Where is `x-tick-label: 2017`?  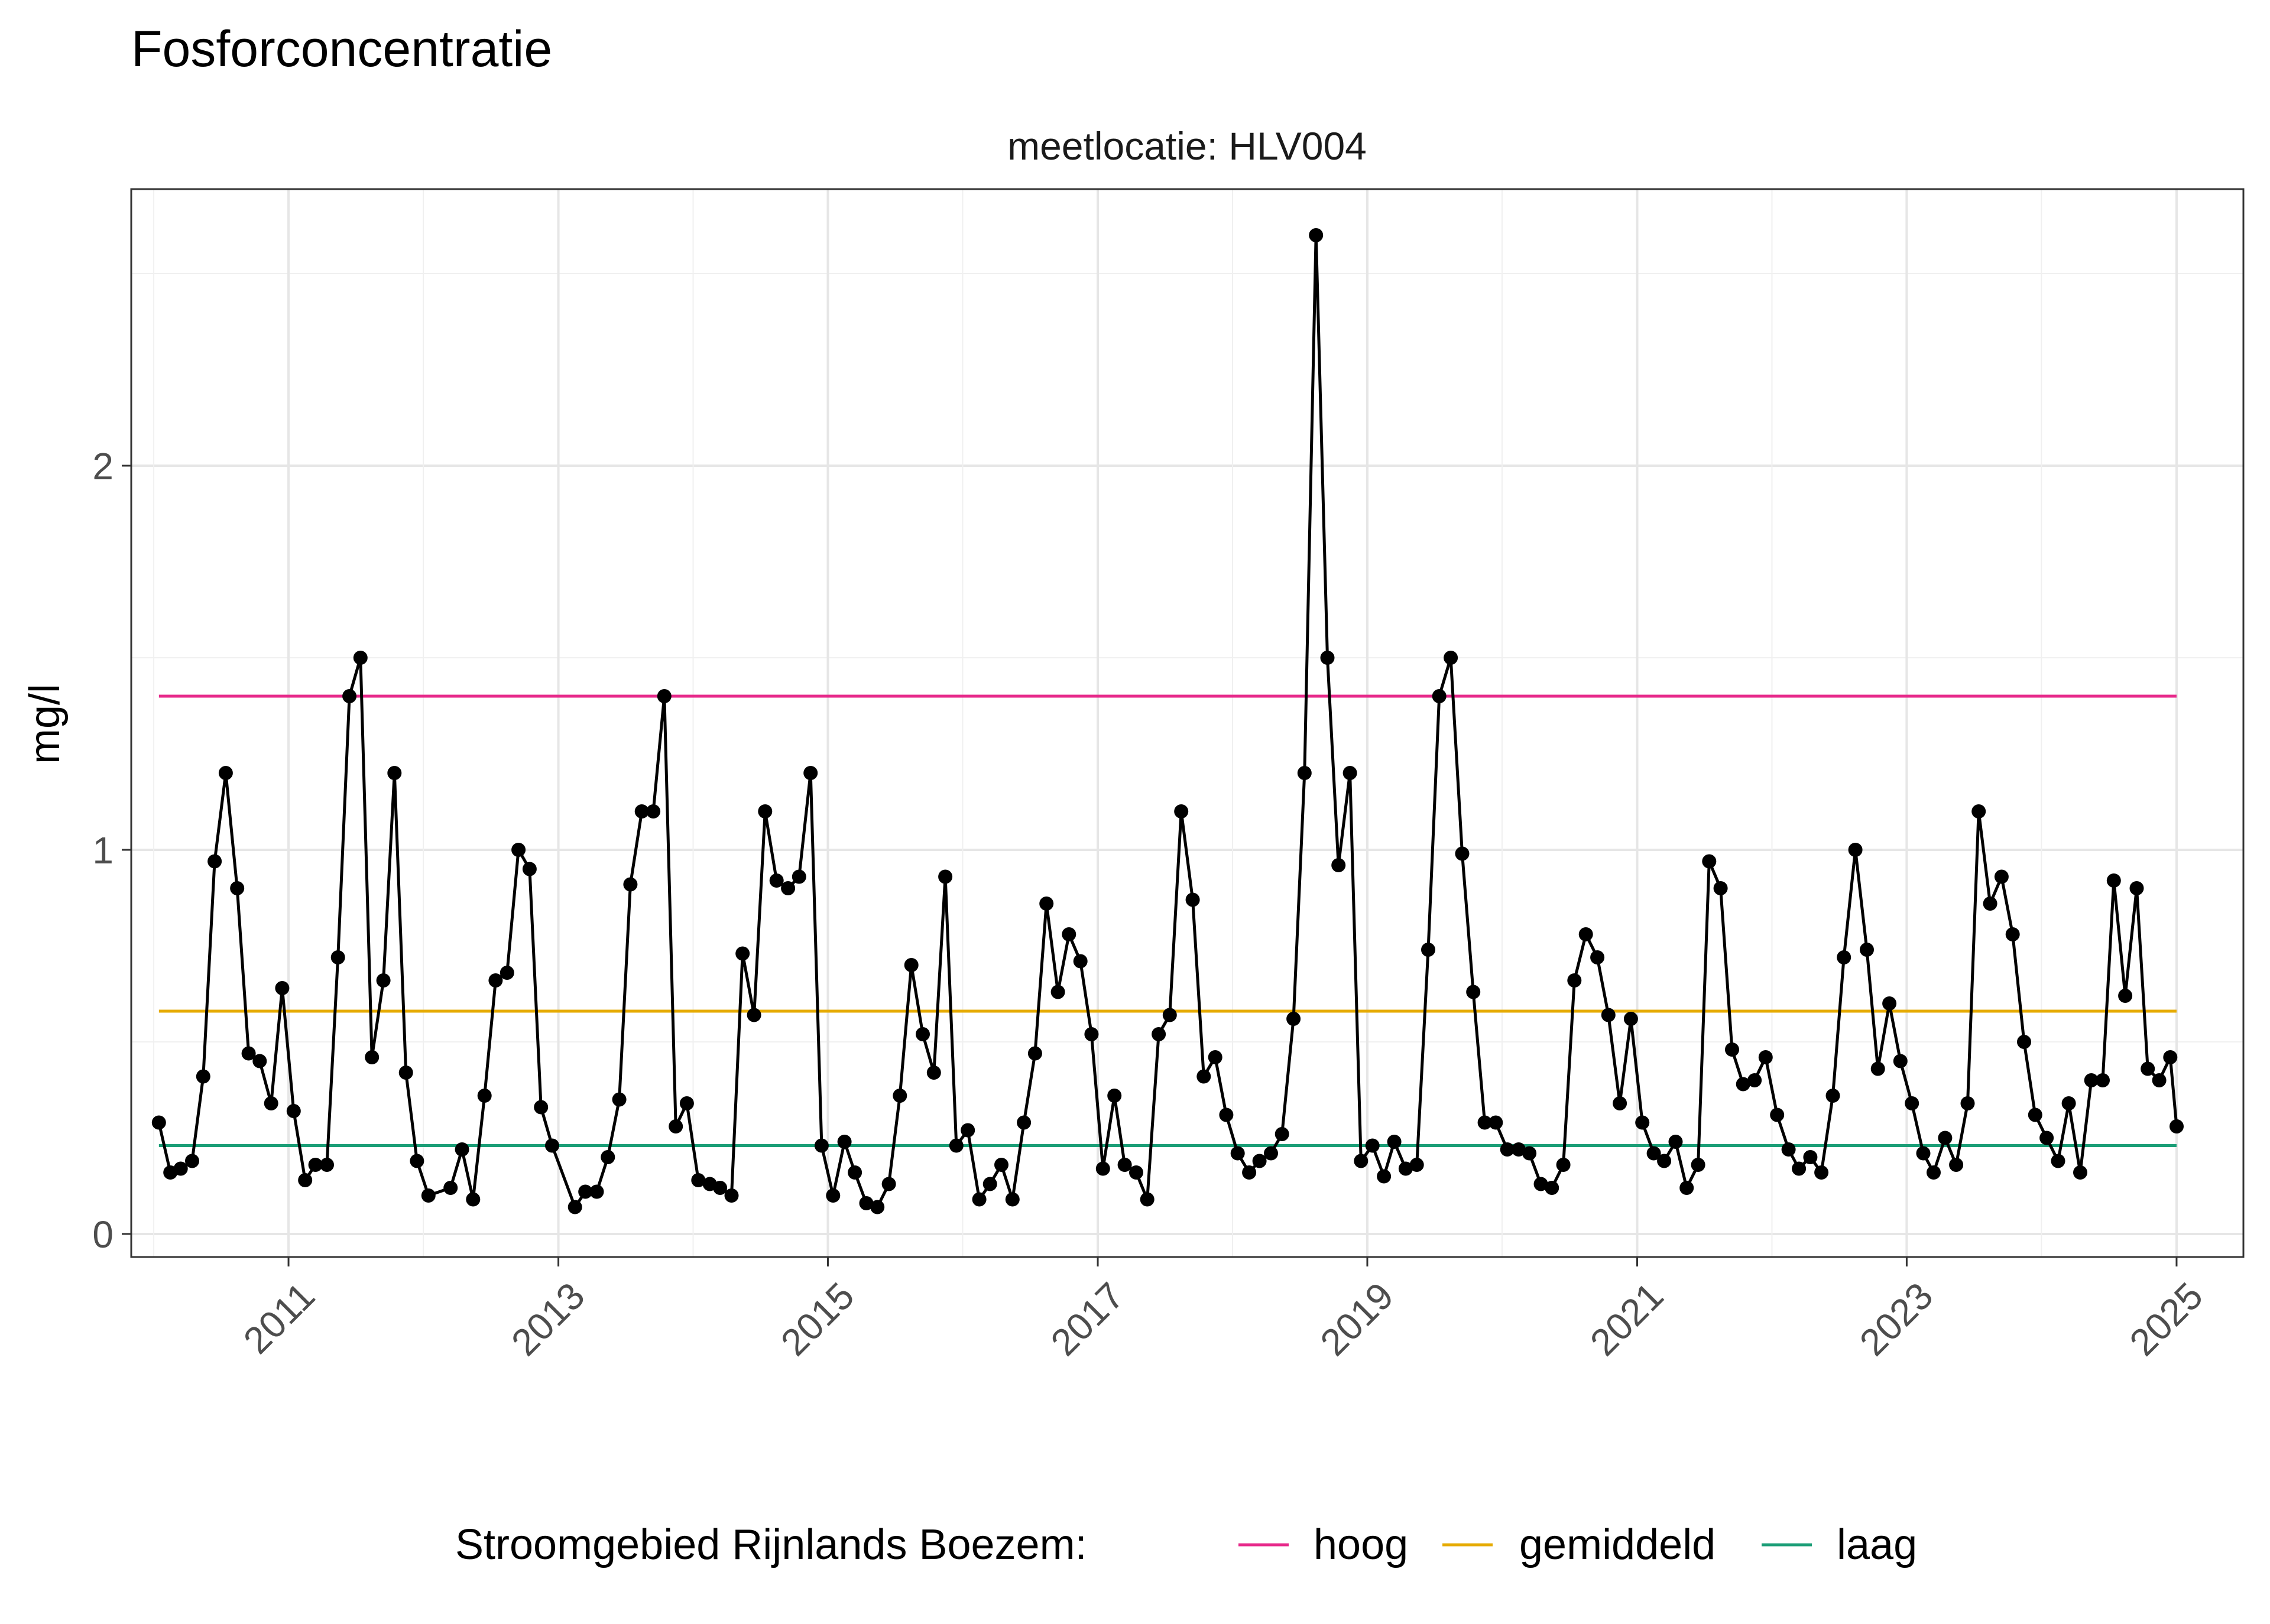
x-tick-label: 2017 is located at coordinates (1088, 1319).